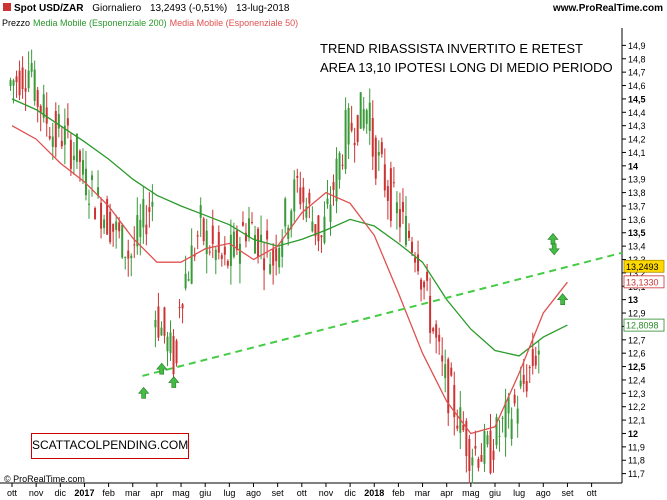 This screenshot has width=667, height=500. Describe the element at coordinates (554, 249) in the screenshot. I see `arrow-down-icon` at that location.